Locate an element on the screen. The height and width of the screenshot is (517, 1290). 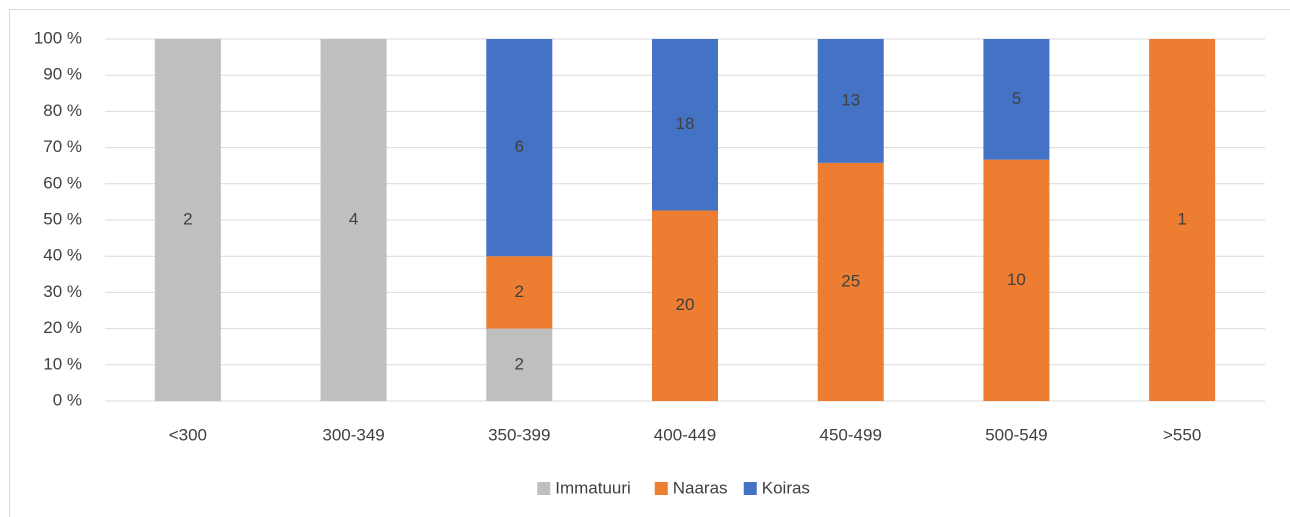
x-tick-label: 350-399 is located at coordinates (519, 434).